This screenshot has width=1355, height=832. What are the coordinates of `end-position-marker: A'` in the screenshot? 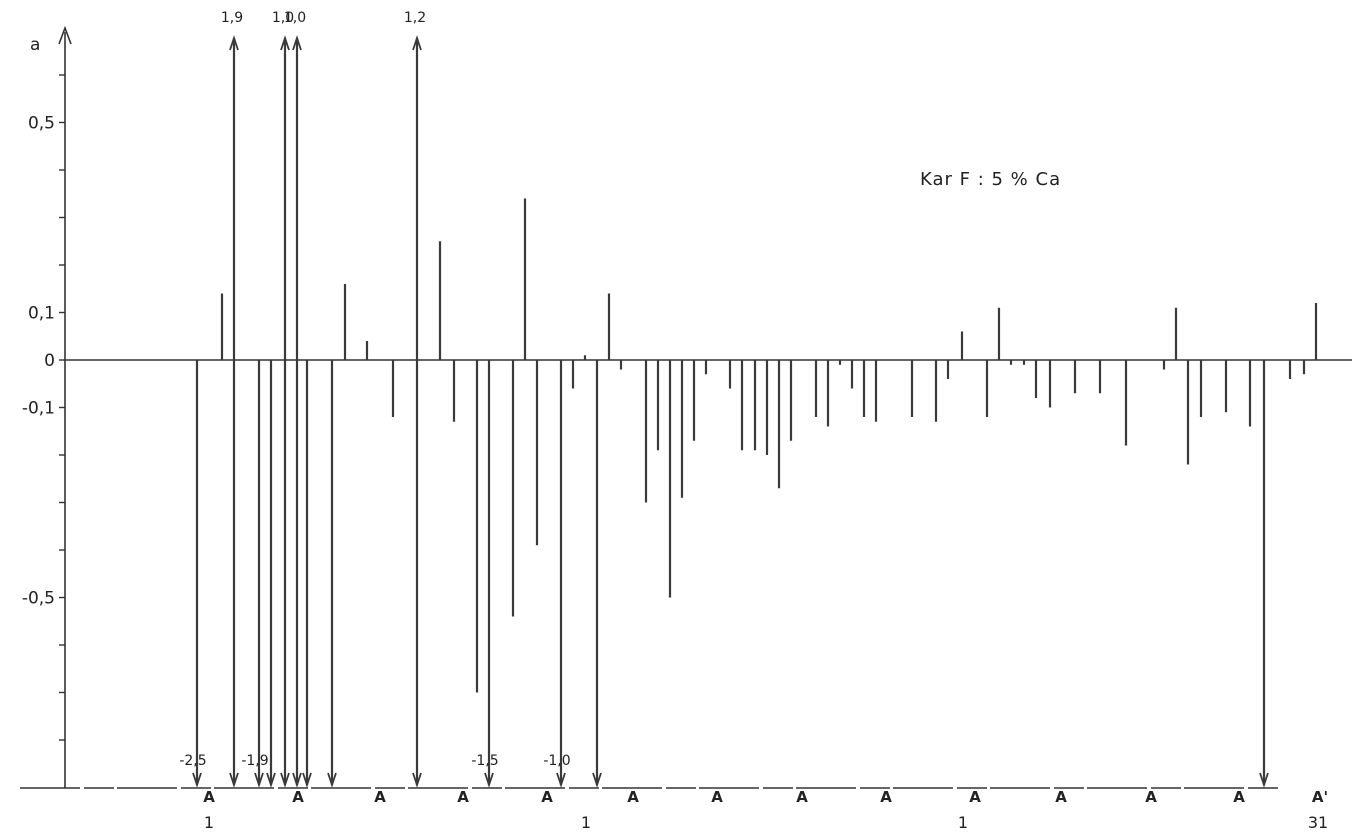 It's located at (1320, 797).